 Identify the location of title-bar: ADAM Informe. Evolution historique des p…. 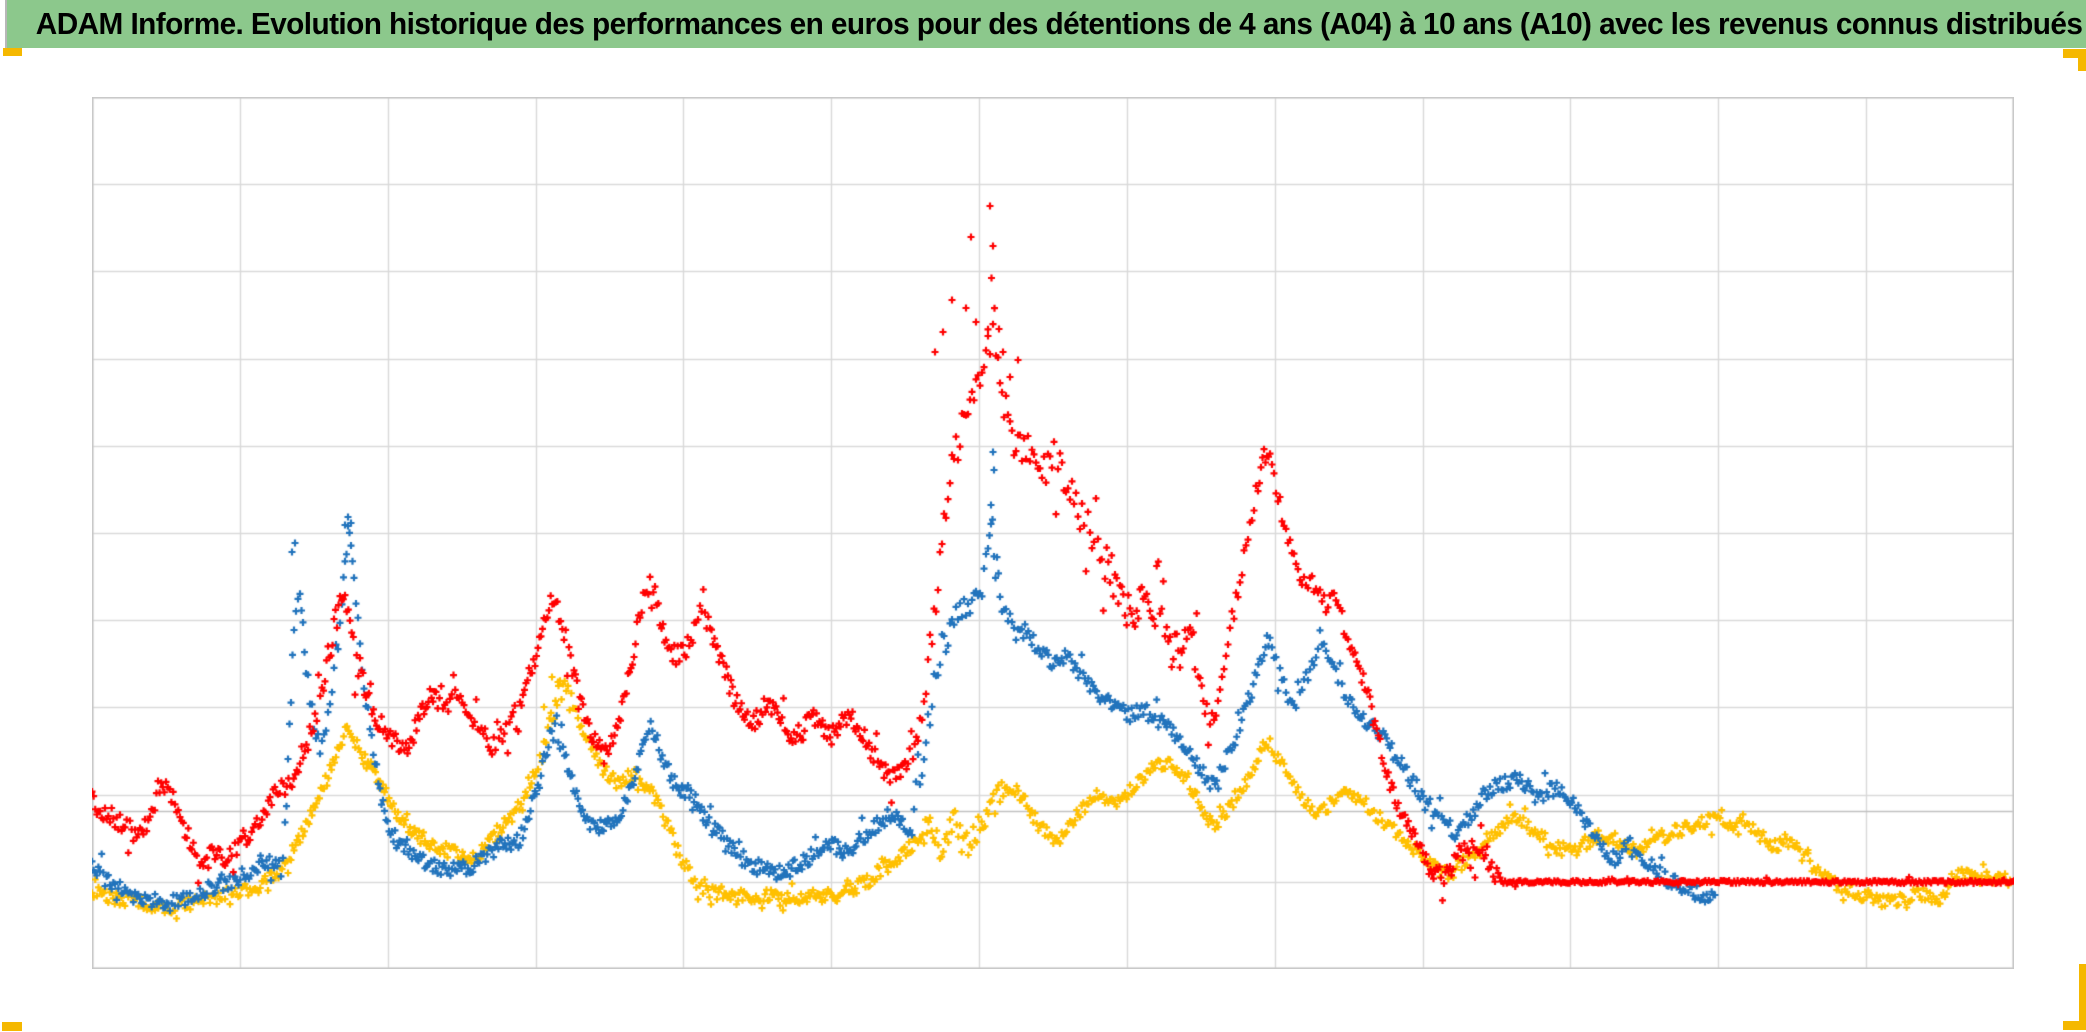
(1045, 24).